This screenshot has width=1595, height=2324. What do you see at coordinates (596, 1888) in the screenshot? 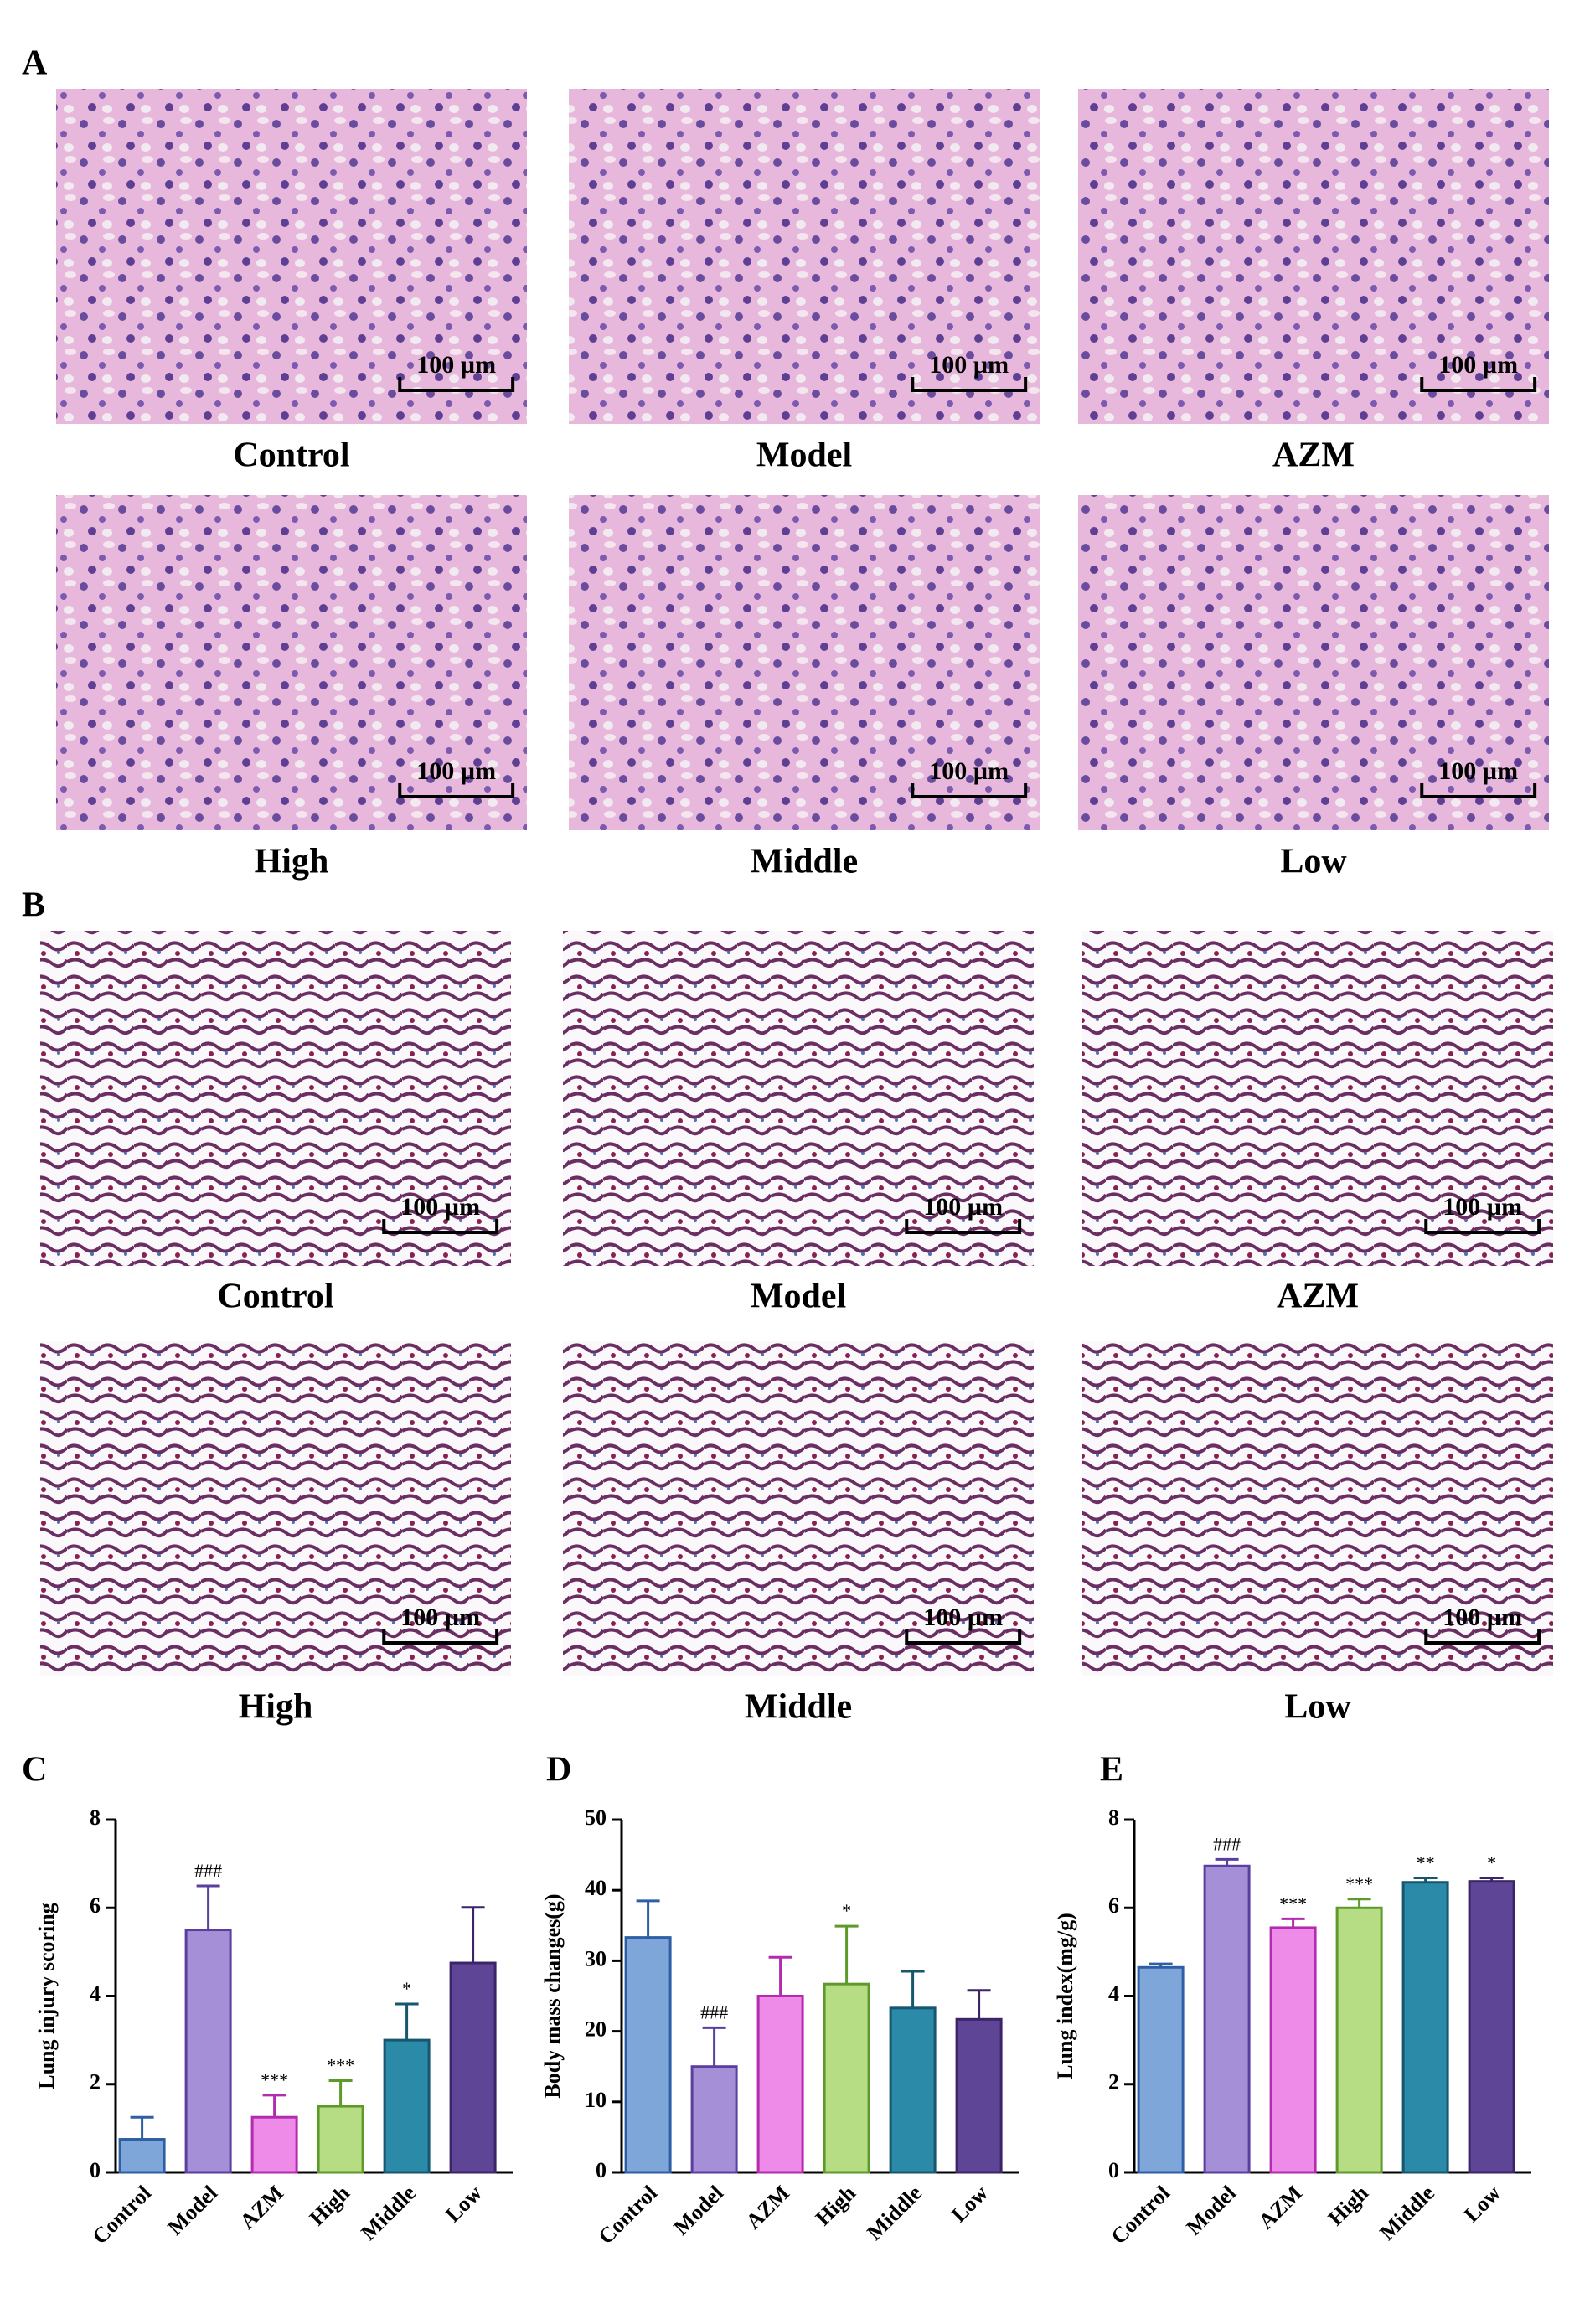
I see `y-tick-label: 40` at bounding box center [596, 1888].